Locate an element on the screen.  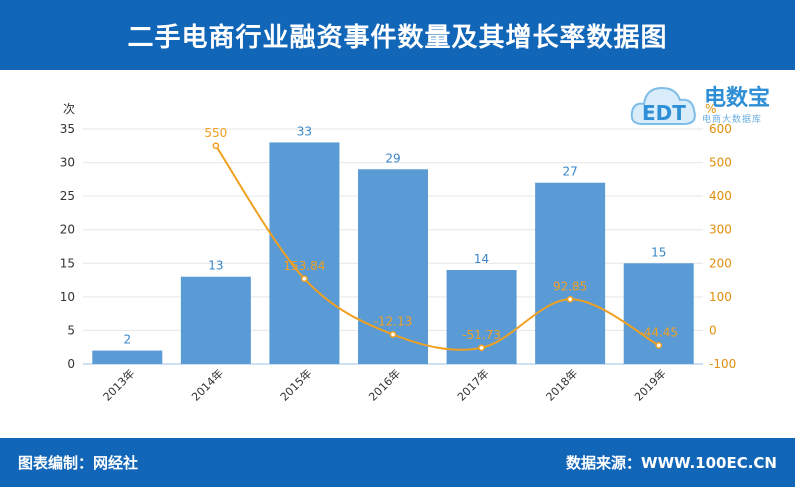
bar-value-label: 27 is located at coordinates (570, 172).